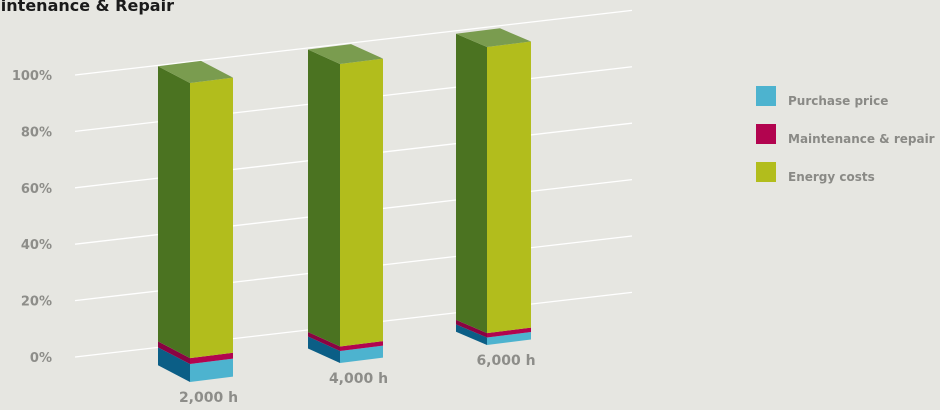 The image size is (940, 410). I want to click on y-tick-label: 0%, so click(41, 358).